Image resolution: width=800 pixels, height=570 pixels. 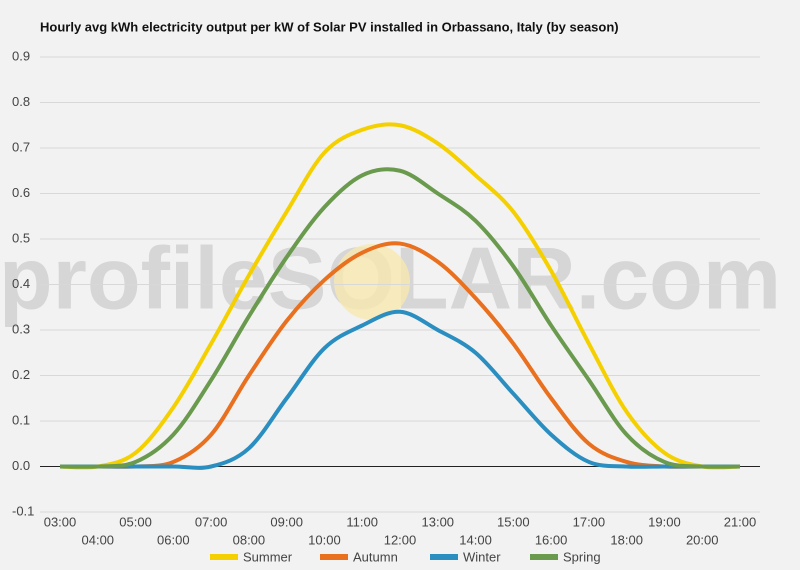 What do you see at coordinates (21, 237) in the screenshot?
I see `y-tick-label: 0.5` at bounding box center [21, 237].